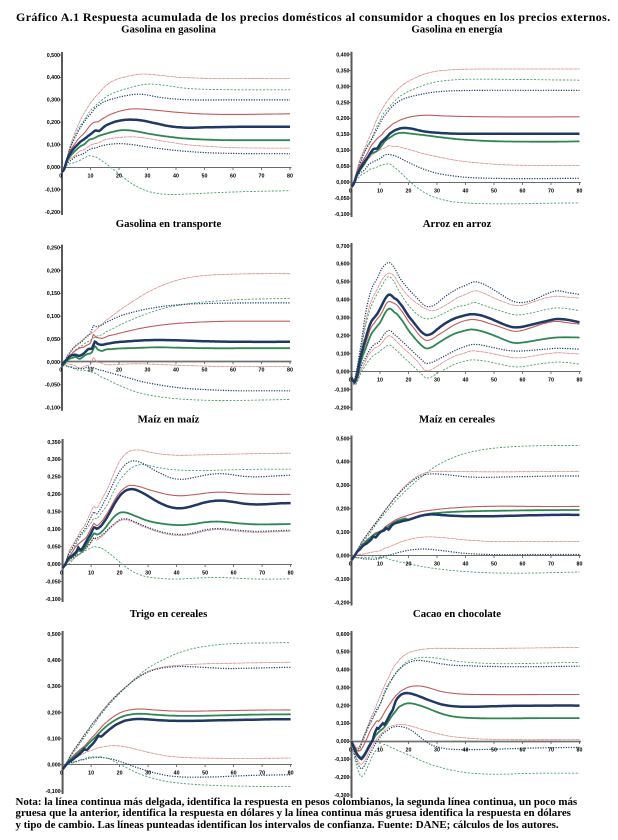 This screenshot has height=840, width=618. I want to click on svg-text: Maíz en maíz, so click(169, 419).